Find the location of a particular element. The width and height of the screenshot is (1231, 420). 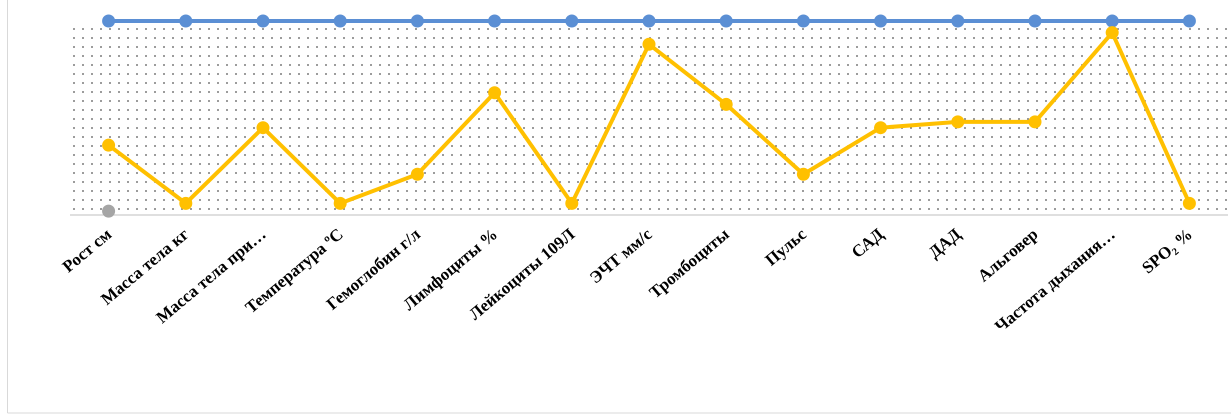

x-tick-label: Альговер is located at coordinates (1008, 255).